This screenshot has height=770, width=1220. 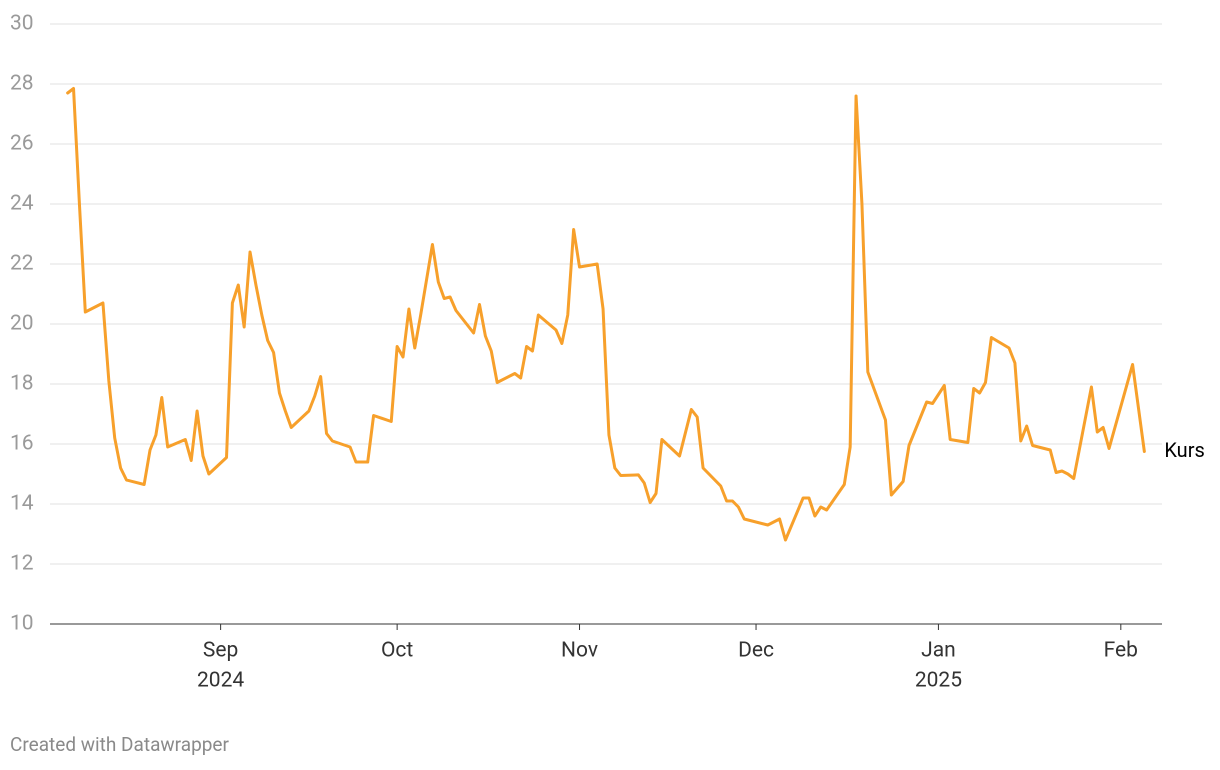 What do you see at coordinates (22, 564) in the screenshot?
I see `y-tick-label: 12` at bounding box center [22, 564].